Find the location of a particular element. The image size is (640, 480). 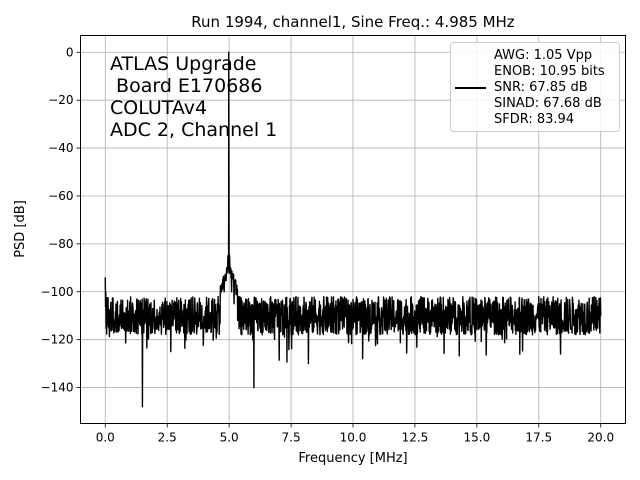

y-tick-label: −120 is located at coordinates (57, 340).